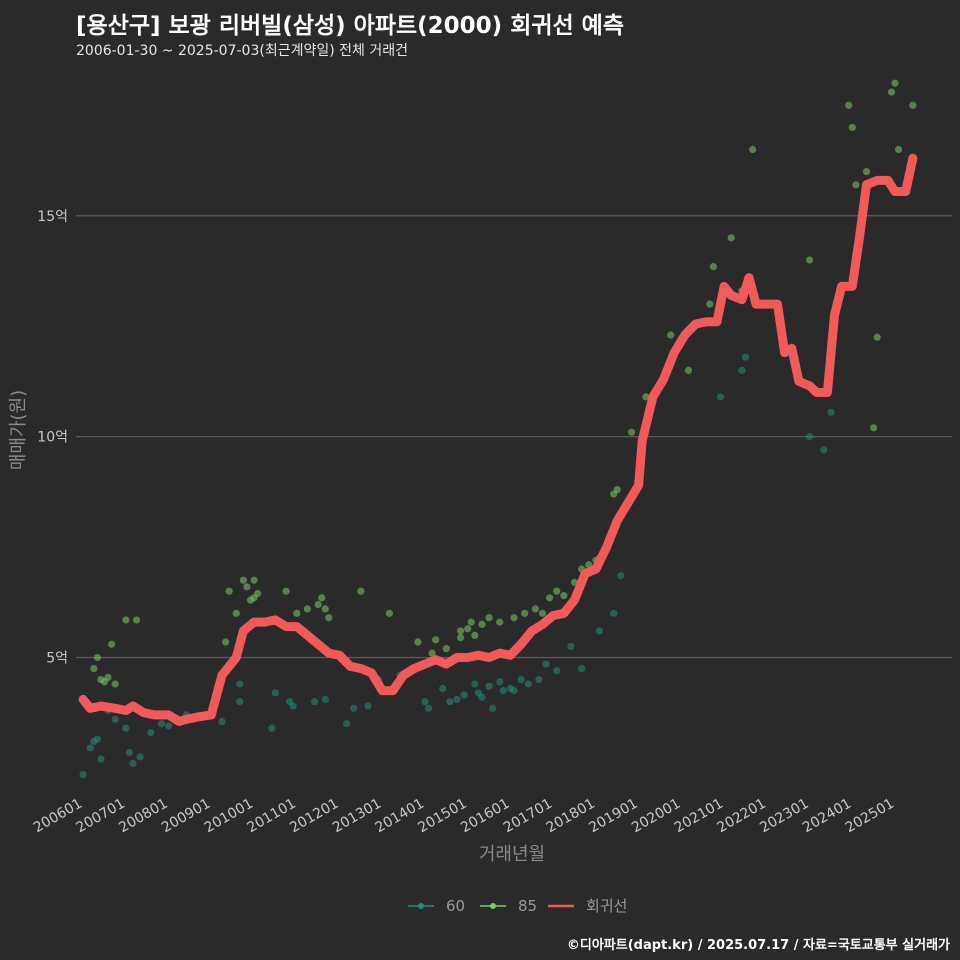  I want to click on legend-label: 60, so click(455, 906).